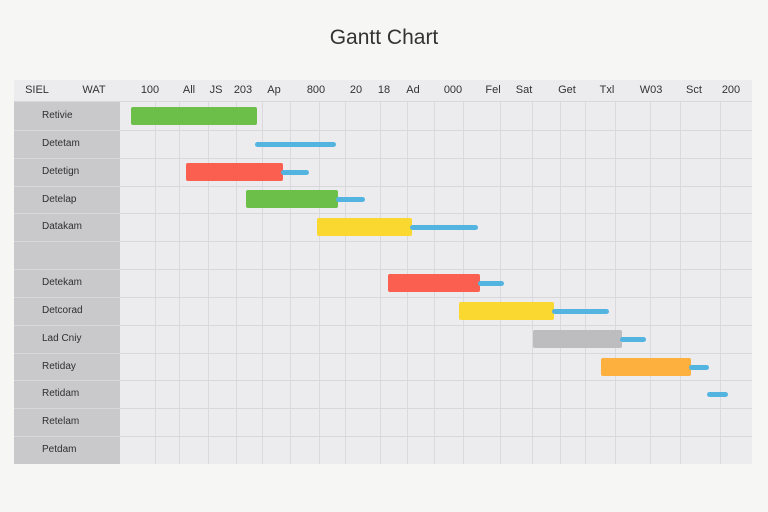 This screenshot has width=768, height=512. I want to click on row-label: Detetign, so click(61, 171).